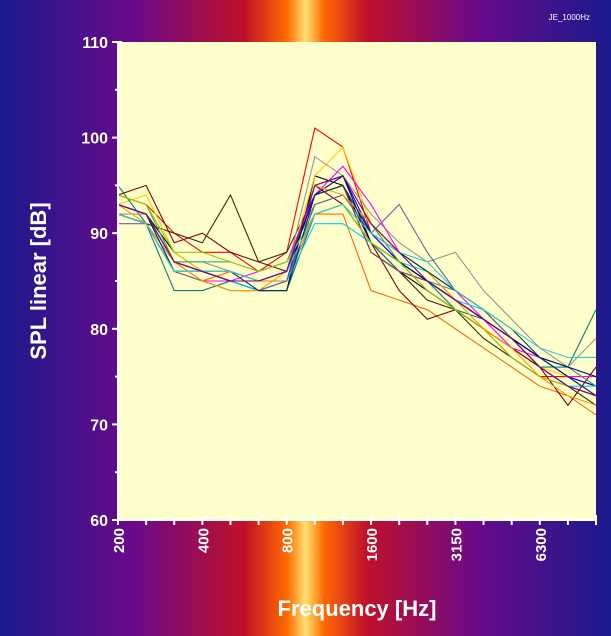 The width and height of the screenshot is (611, 636). Describe the element at coordinates (94, 139) in the screenshot. I see `y-tick-label: 100` at that location.